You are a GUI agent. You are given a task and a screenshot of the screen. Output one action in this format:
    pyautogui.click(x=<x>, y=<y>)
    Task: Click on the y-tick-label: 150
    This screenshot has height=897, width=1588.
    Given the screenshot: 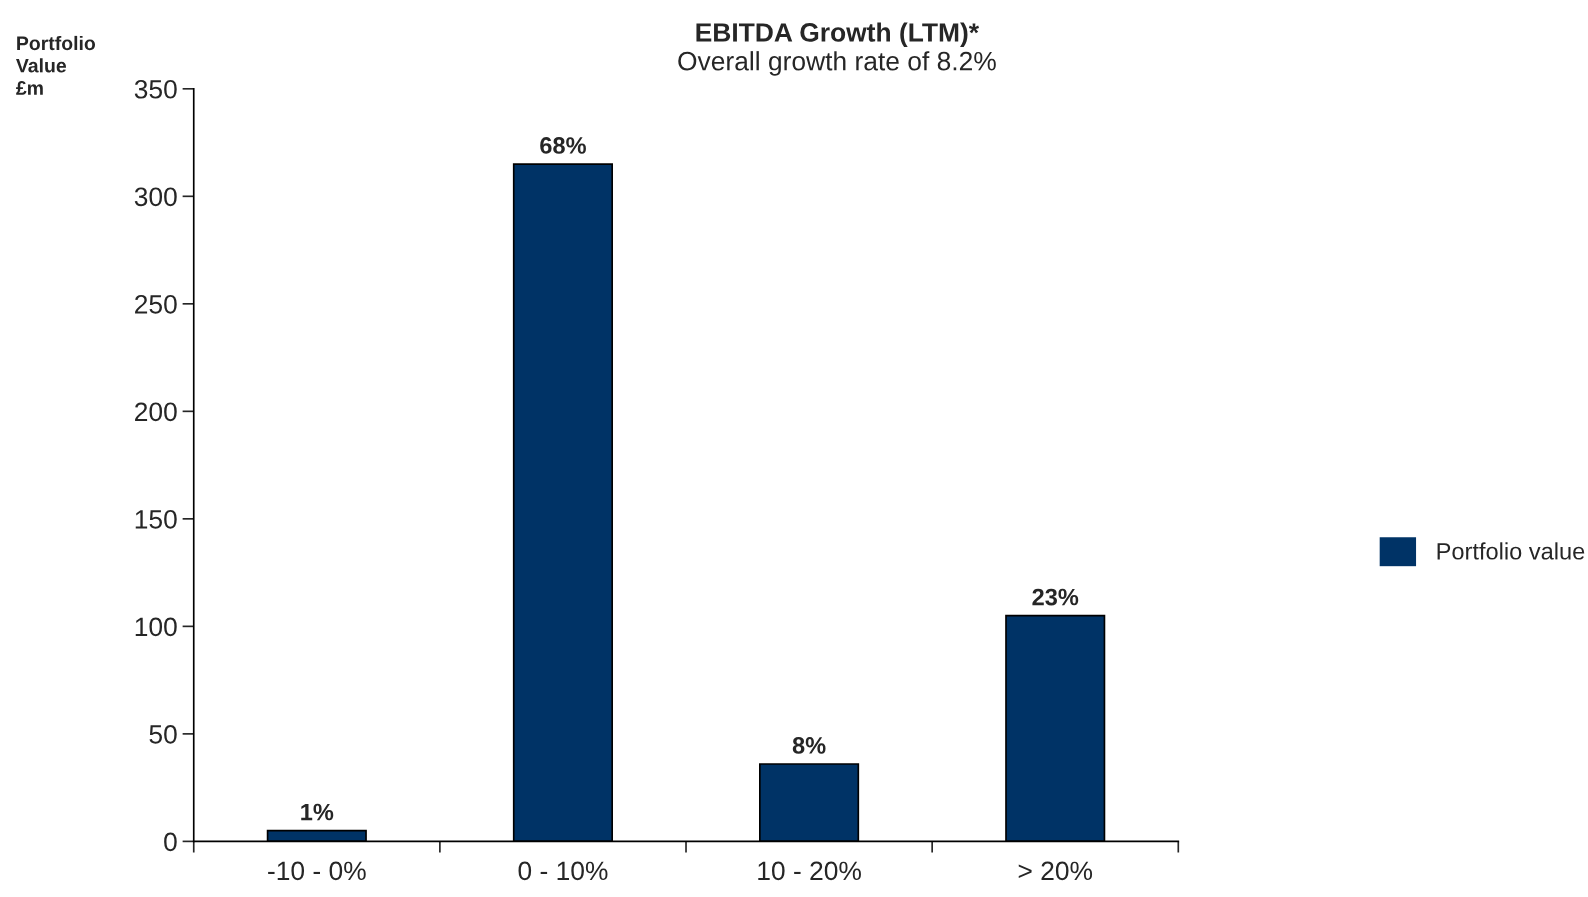 What is the action you would take?
    pyautogui.click(x=156, y=519)
    